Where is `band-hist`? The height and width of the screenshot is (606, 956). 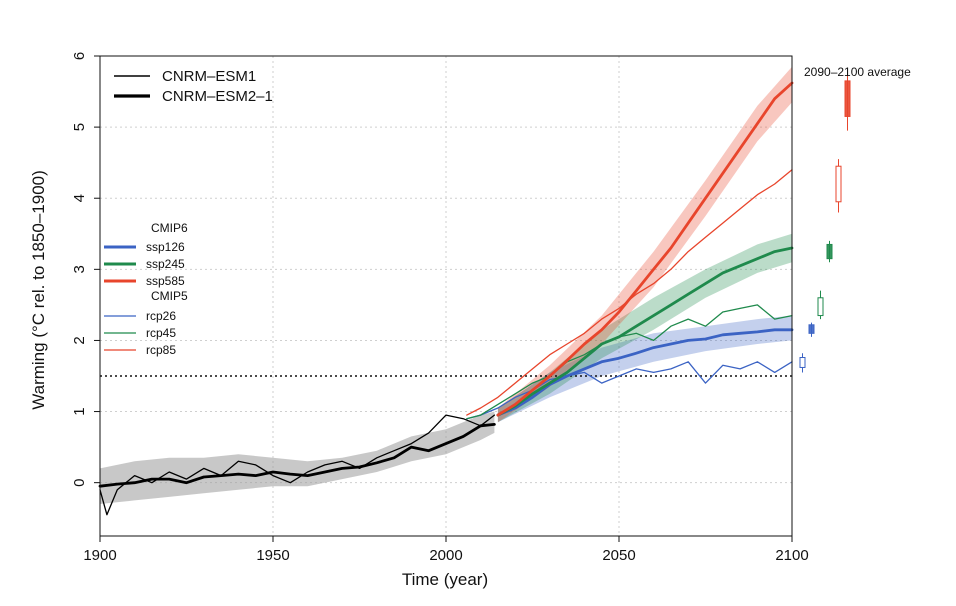 band-hist is located at coordinates (297, 457).